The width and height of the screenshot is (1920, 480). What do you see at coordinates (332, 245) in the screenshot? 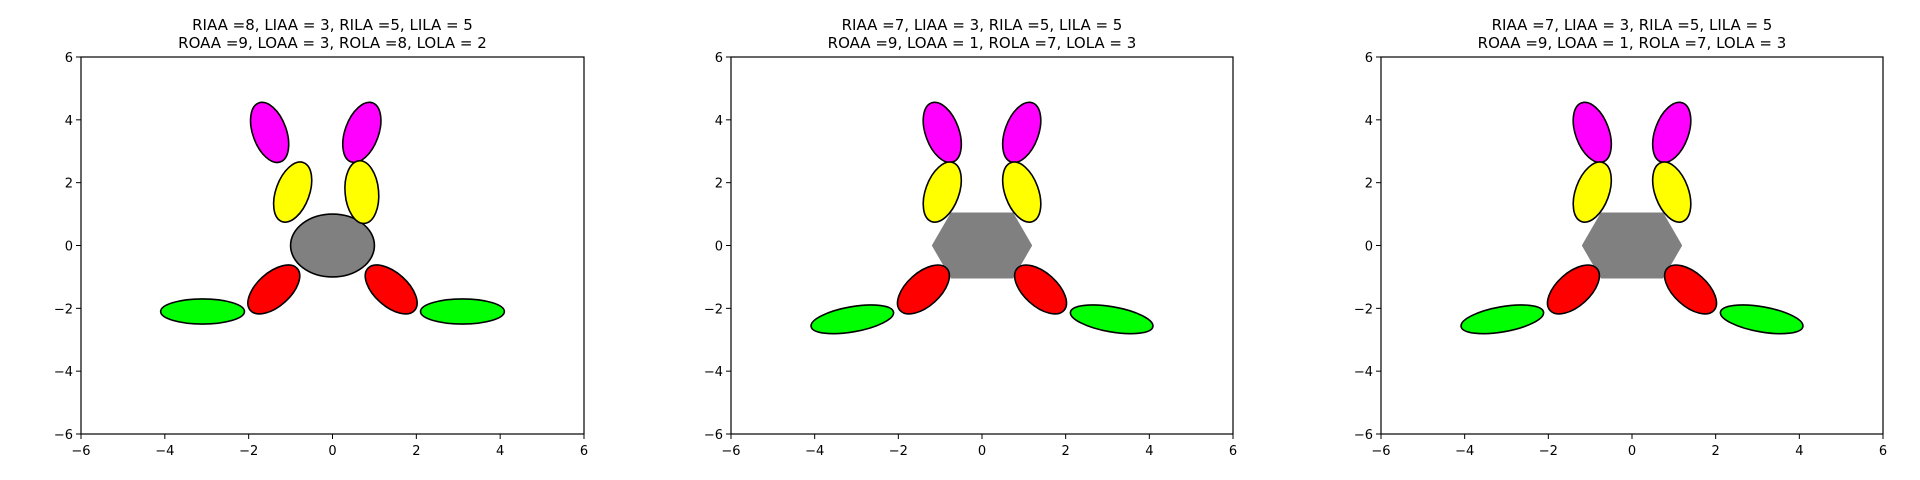
I see `body-ellipse` at bounding box center [332, 245].